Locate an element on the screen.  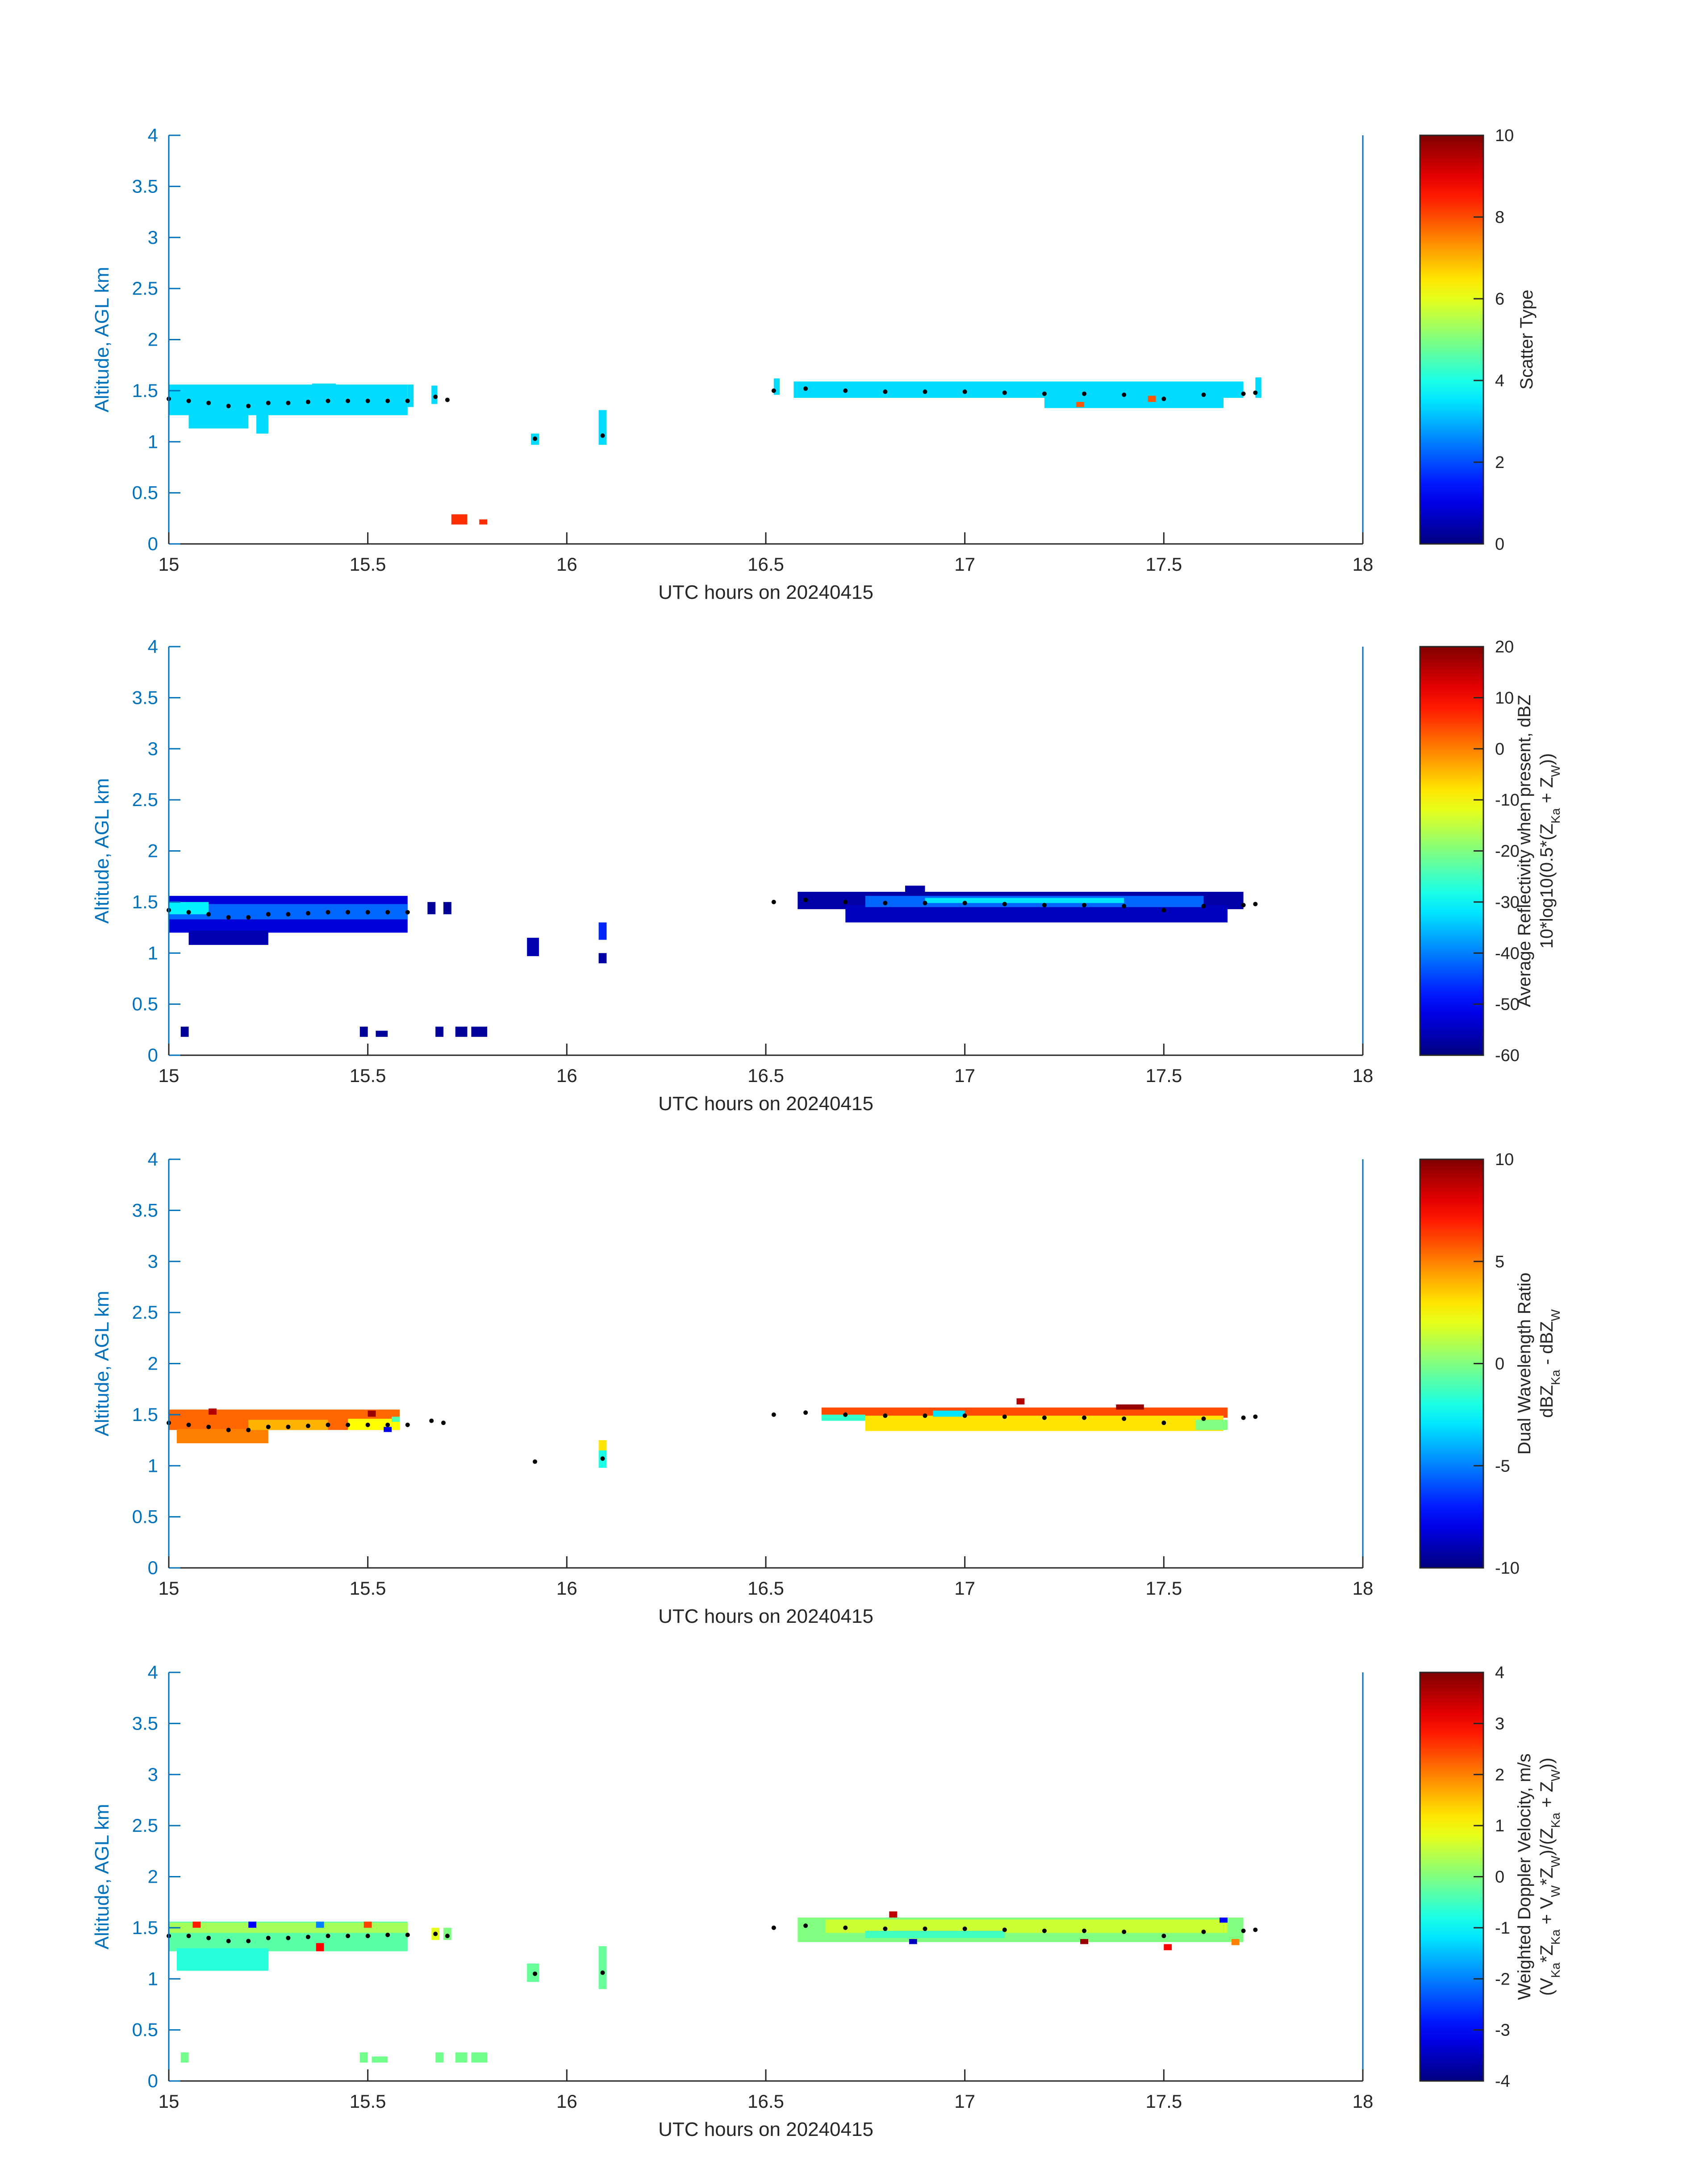
colorbar-label: dBZKa - dBZW is located at coordinates (1549, 1363).